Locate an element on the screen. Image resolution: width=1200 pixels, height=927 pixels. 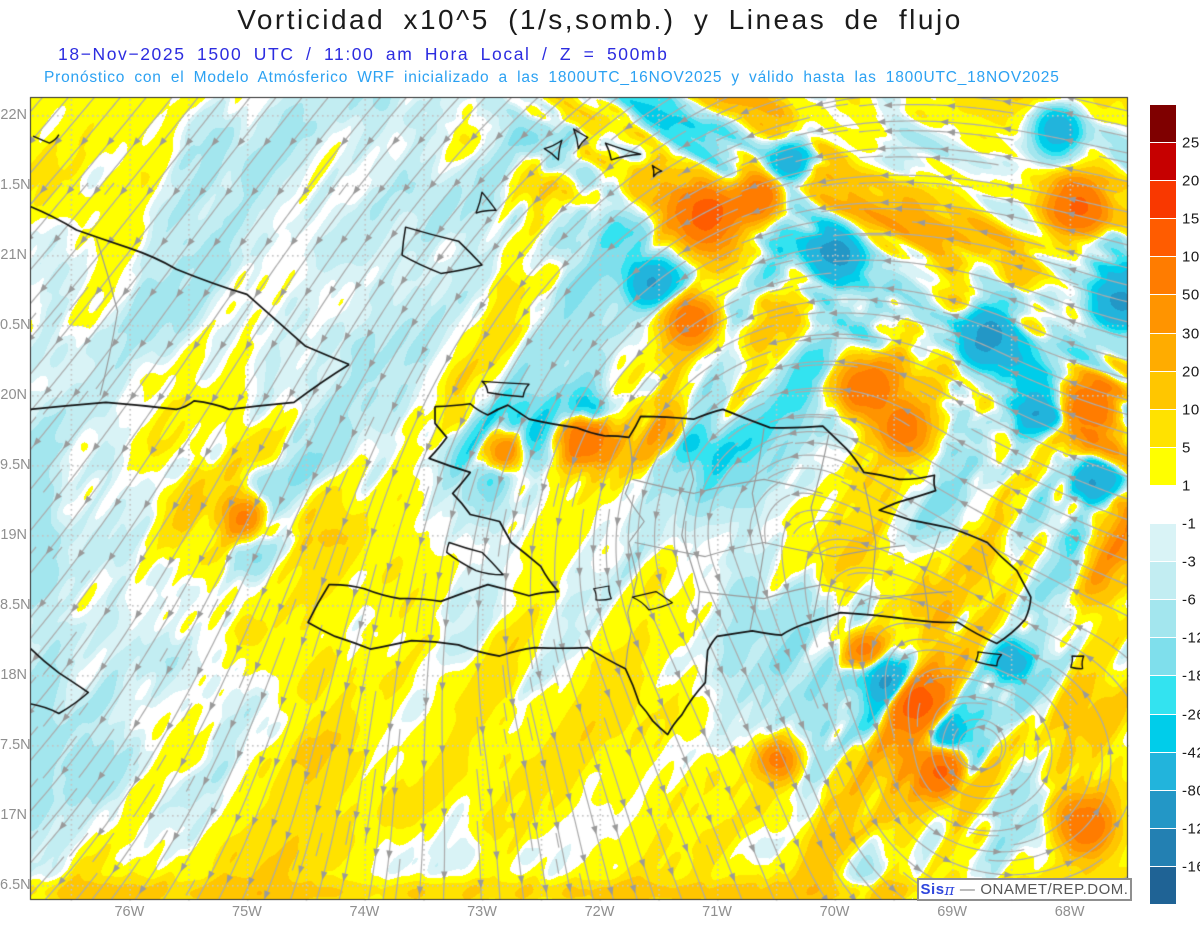
attribution-pi-icon: π is located at coordinates (949, 889).